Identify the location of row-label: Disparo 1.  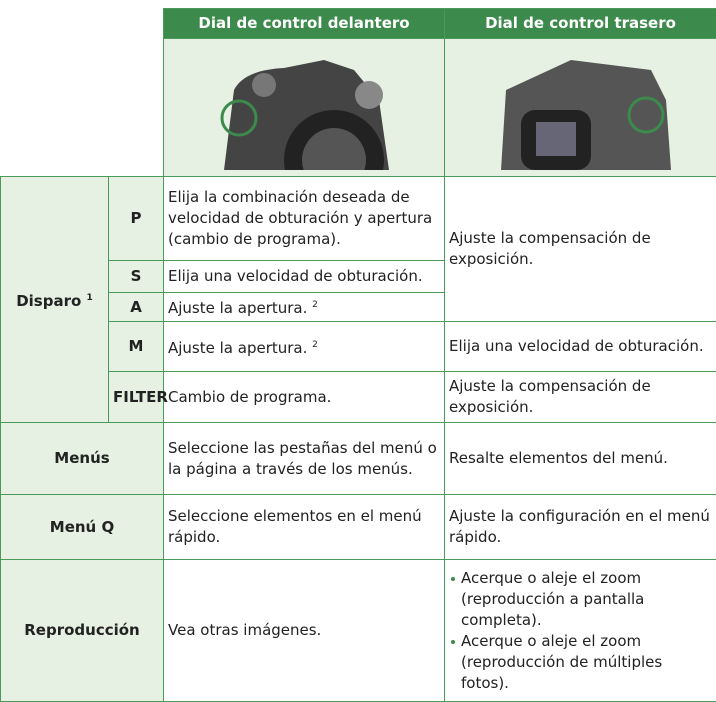
(54, 299).